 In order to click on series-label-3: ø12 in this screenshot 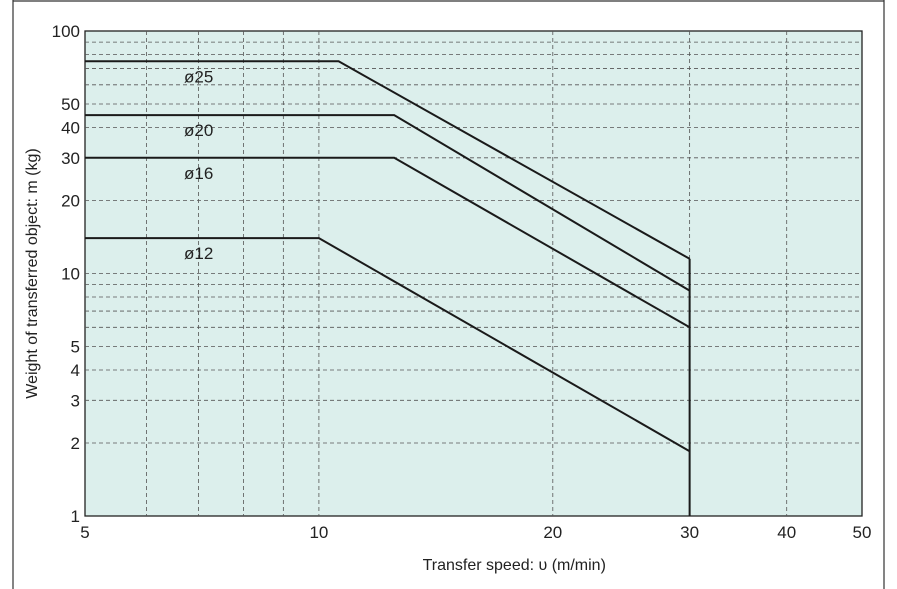, I will do `click(198, 253)`.